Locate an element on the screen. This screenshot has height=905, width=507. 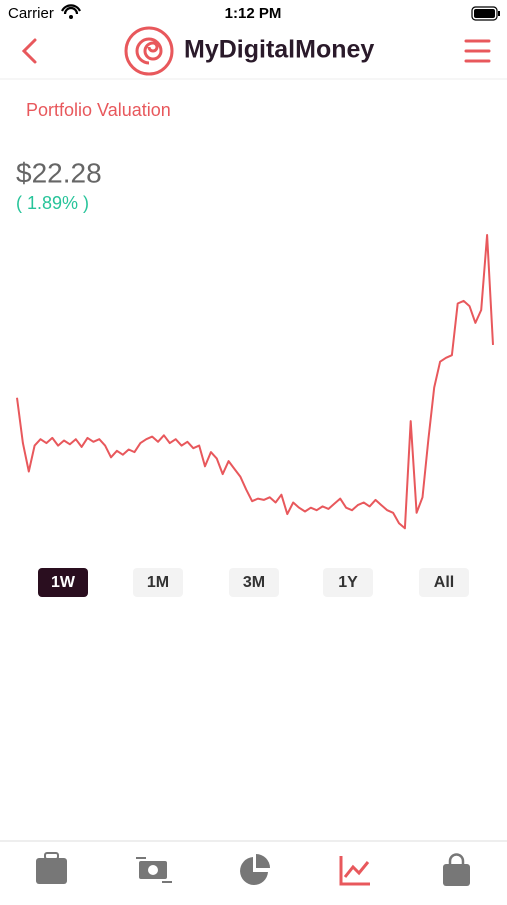
range-button-label: 3M is located at coordinates (254, 582).